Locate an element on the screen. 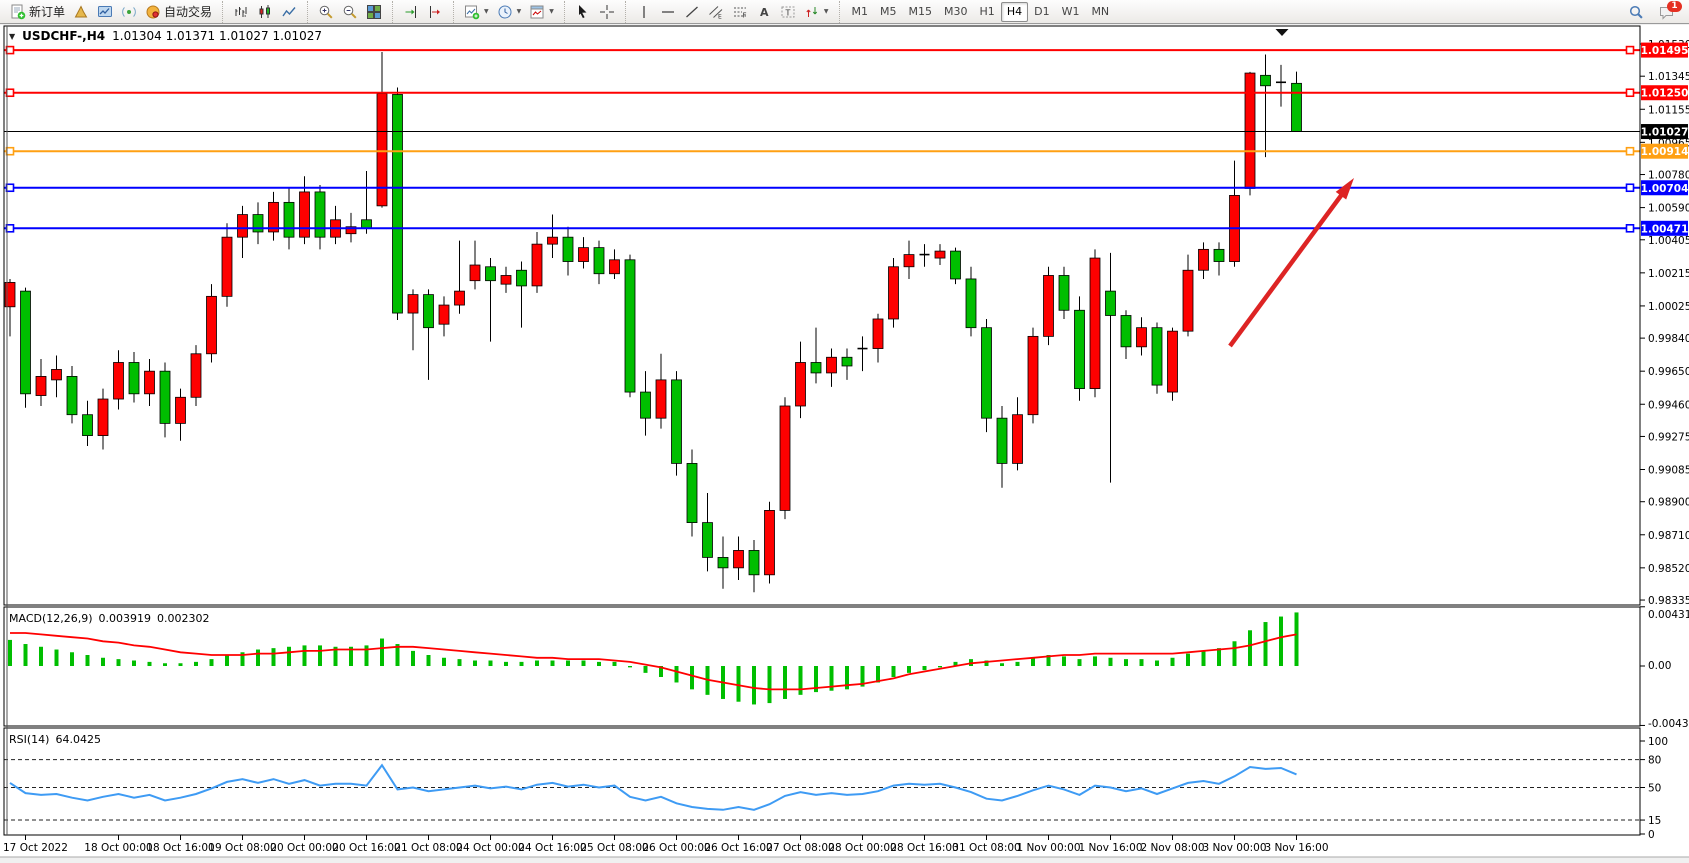  crosshair-icon is located at coordinates (606, 11).